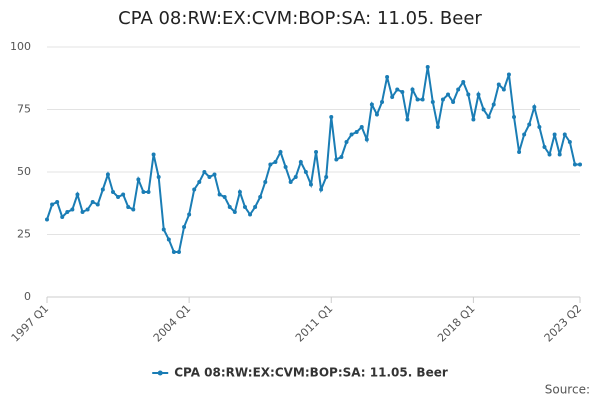 This screenshot has width=600, height=400. I want to click on y-tick-label: 75, so click(24, 109).